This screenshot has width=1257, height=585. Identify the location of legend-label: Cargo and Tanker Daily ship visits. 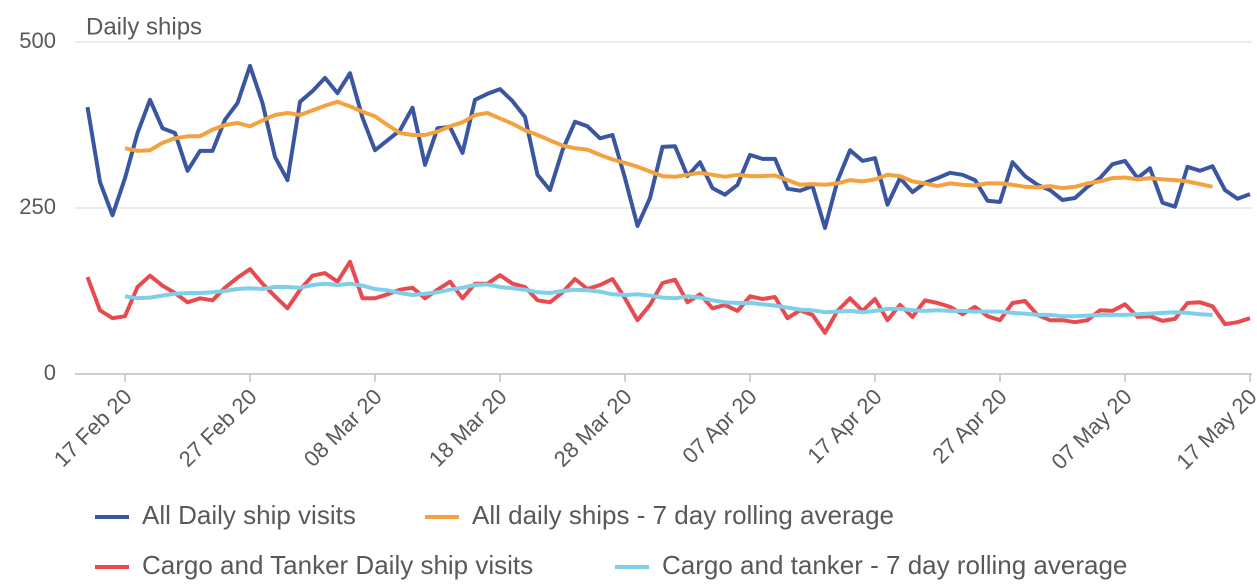
(337, 565).